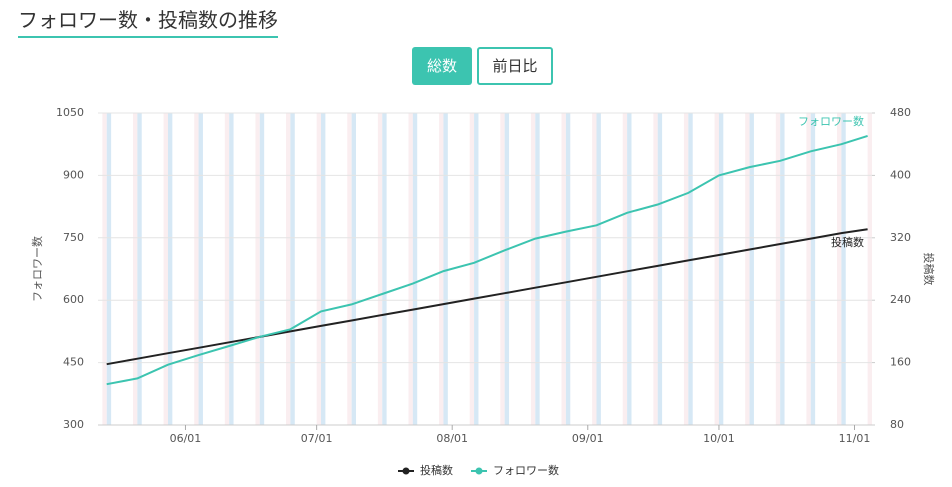 The width and height of the screenshot is (952, 487). What do you see at coordinates (73, 174) in the screenshot?
I see `y-tick-label: 900` at bounding box center [73, 174].